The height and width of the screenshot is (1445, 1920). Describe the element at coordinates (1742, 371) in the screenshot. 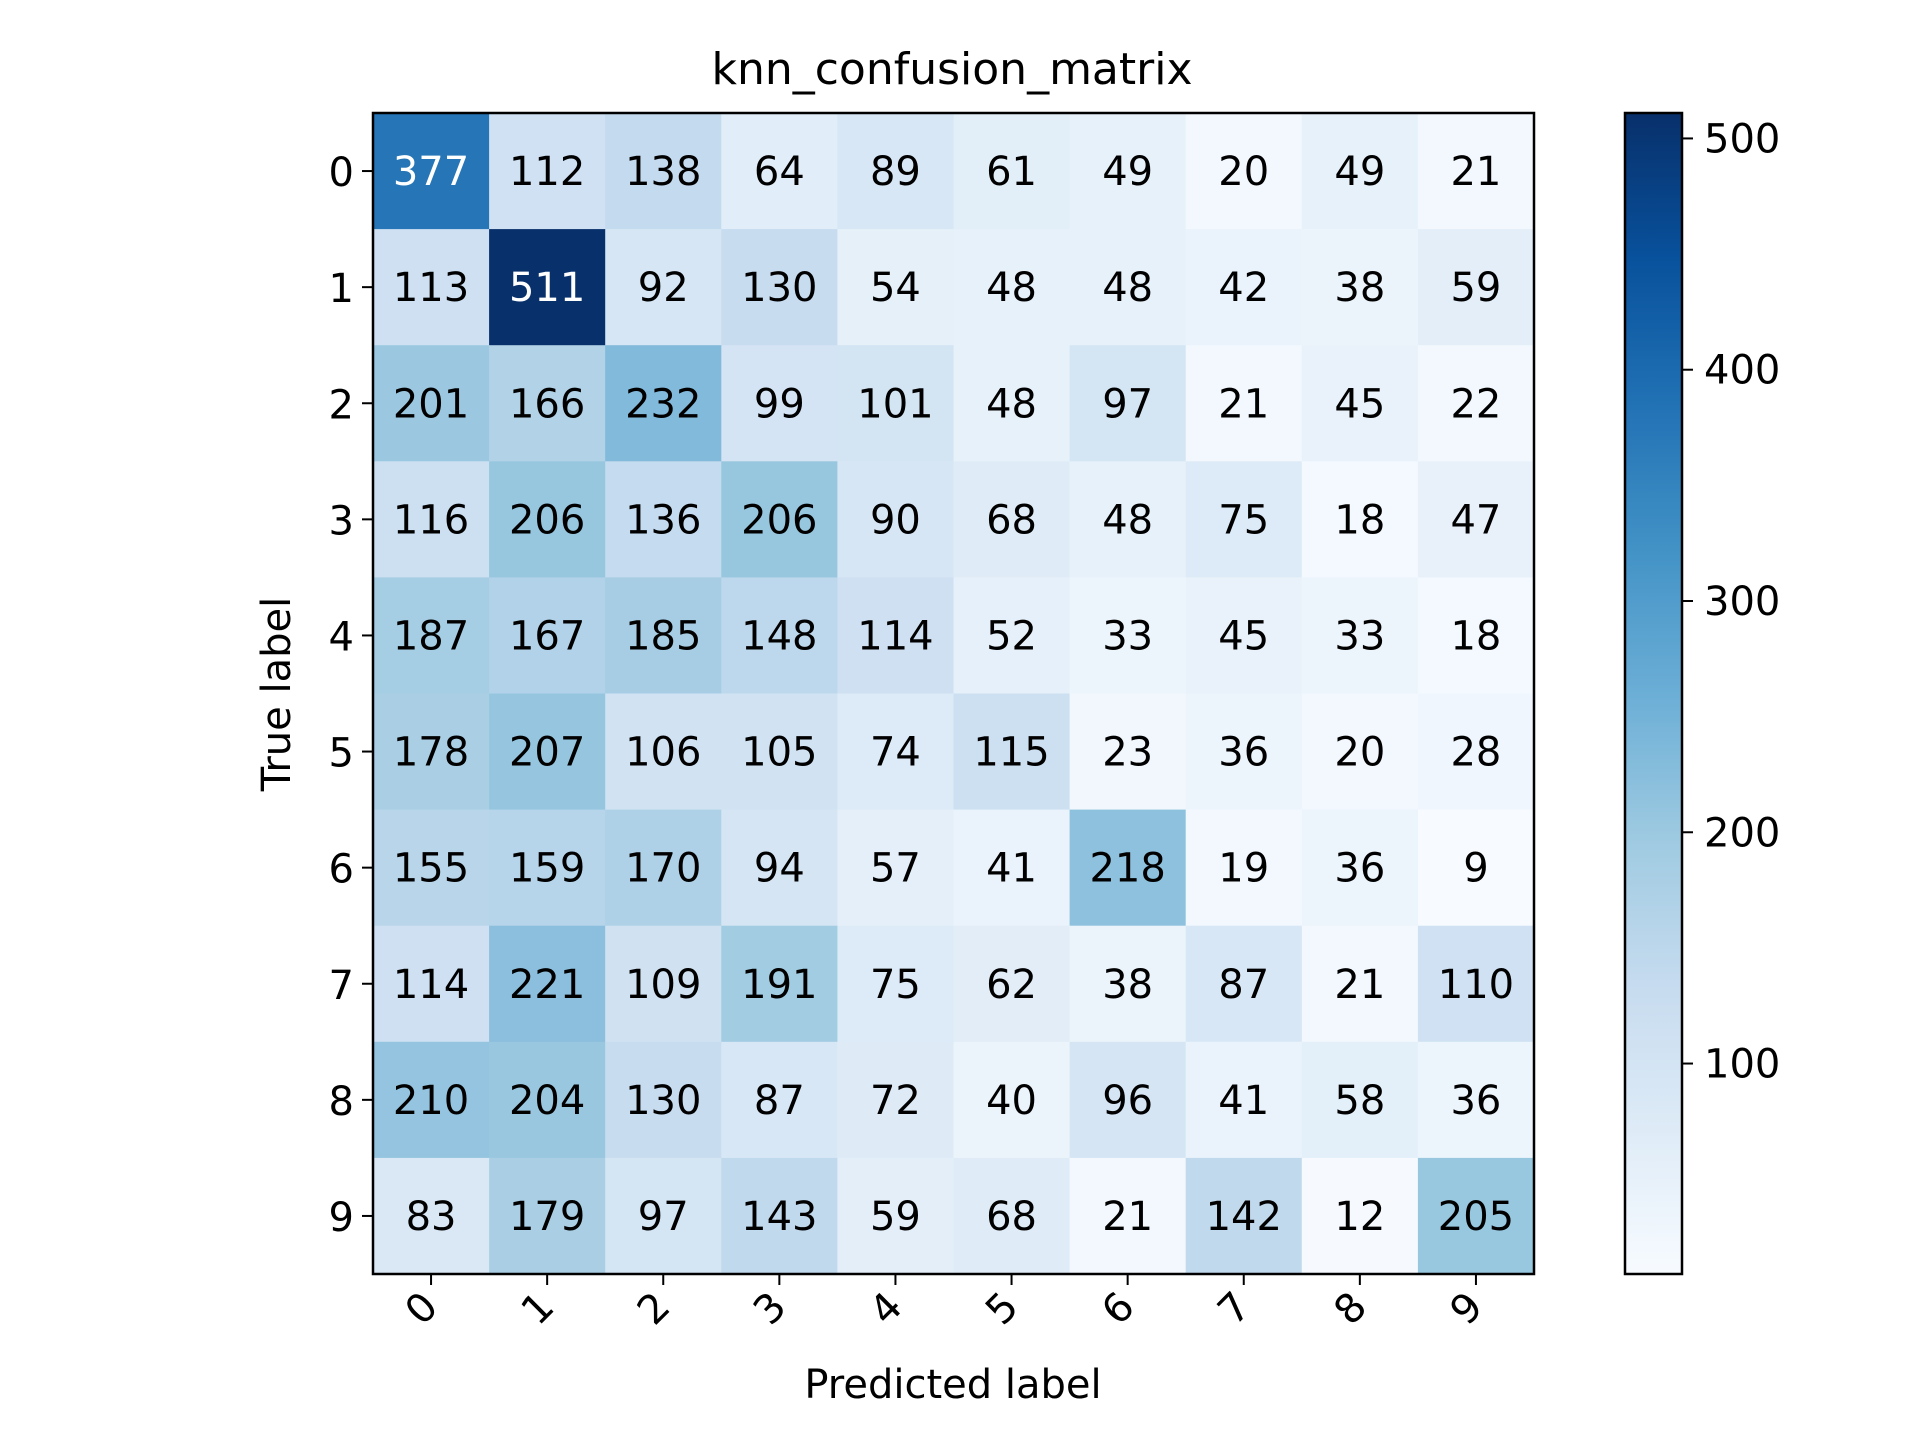

I see `colorbar-tick-label: 400` at that location.